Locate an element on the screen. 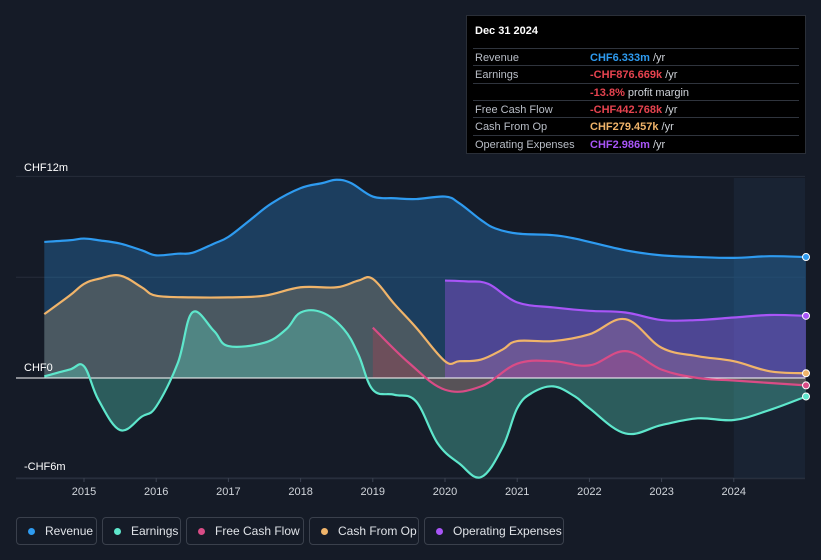  x-tick-label: 2018 is located at coordinates (300, 492).